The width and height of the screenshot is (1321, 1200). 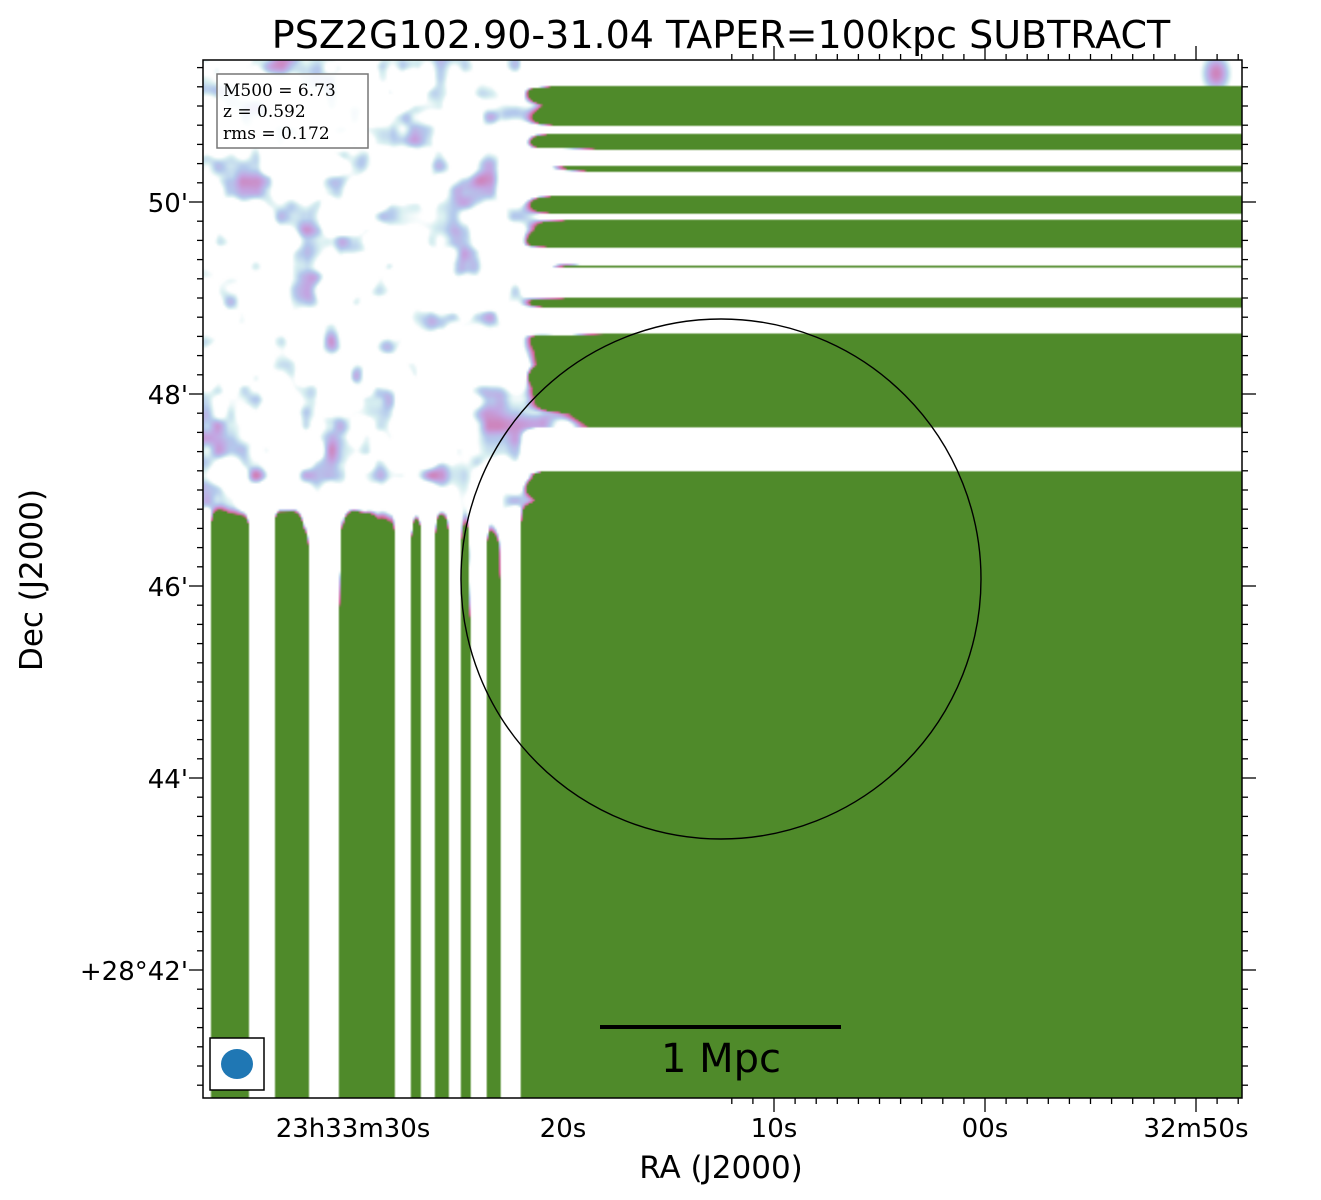 What do you see at coordinates (168, 396) in the screenshot?
I see `y-tick-label: 48'` at bounding box center [168, 396].